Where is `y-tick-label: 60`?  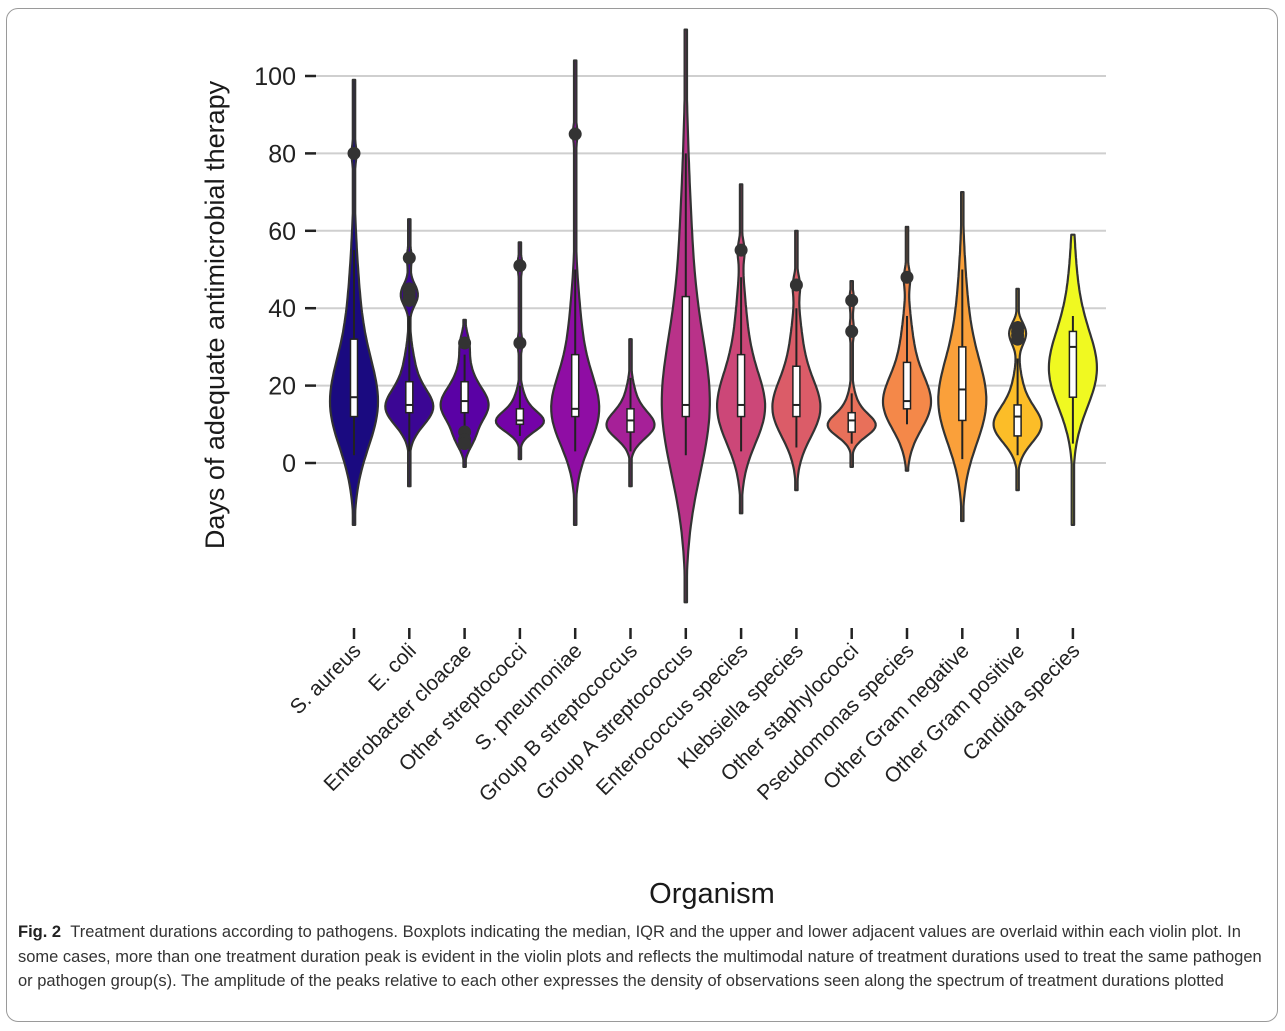
y-tick-label: 60 is located at coordinates (282, 232).